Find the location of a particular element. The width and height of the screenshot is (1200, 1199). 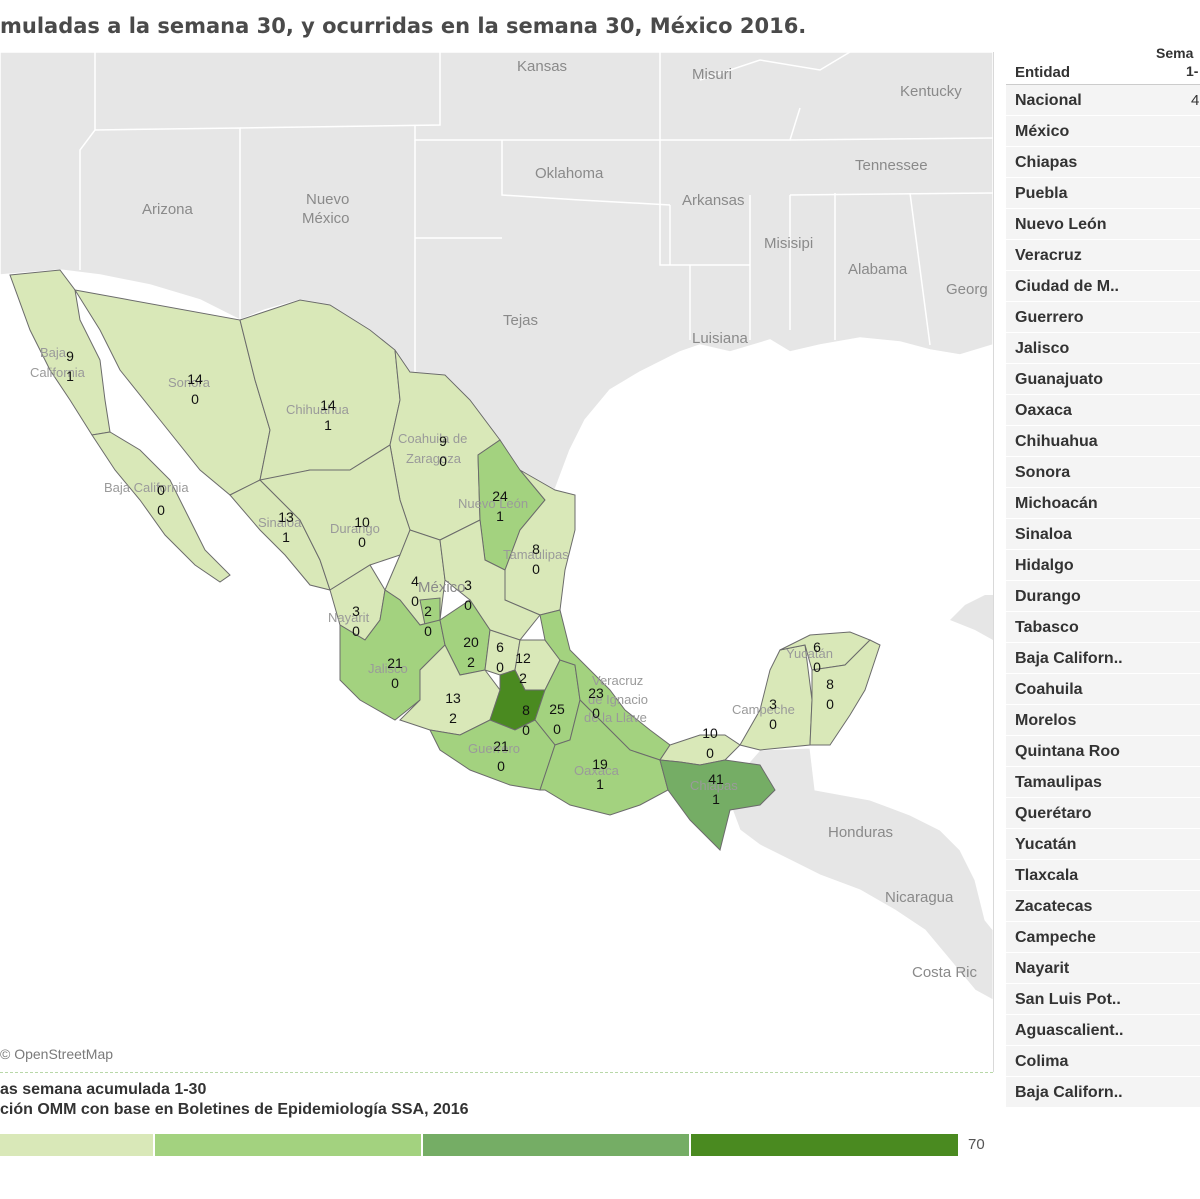

value-guerrero-week: 0 is located at coordinates (501, 766).